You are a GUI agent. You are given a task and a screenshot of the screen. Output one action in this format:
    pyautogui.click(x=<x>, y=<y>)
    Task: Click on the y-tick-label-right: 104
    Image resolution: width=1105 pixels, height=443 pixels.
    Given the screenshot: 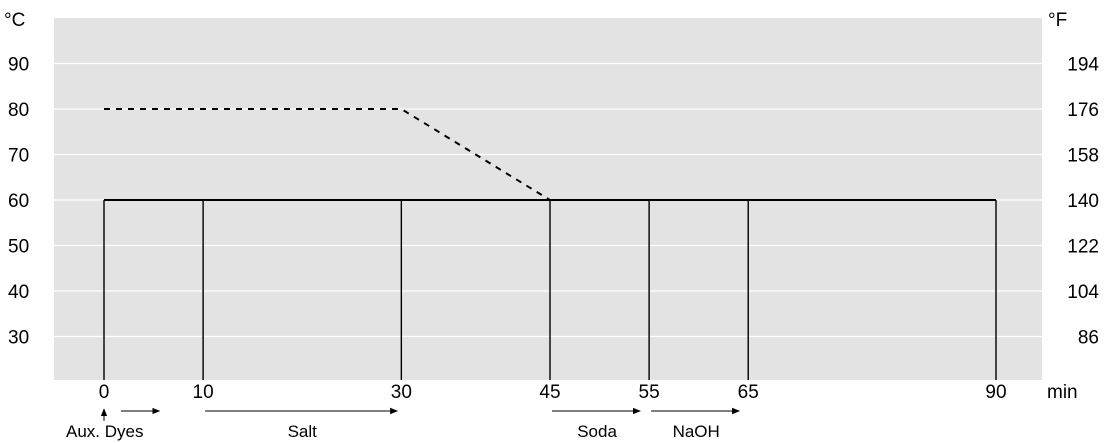 What is the action you would take?
    pyautogui.click(x=1083, y=292)
    